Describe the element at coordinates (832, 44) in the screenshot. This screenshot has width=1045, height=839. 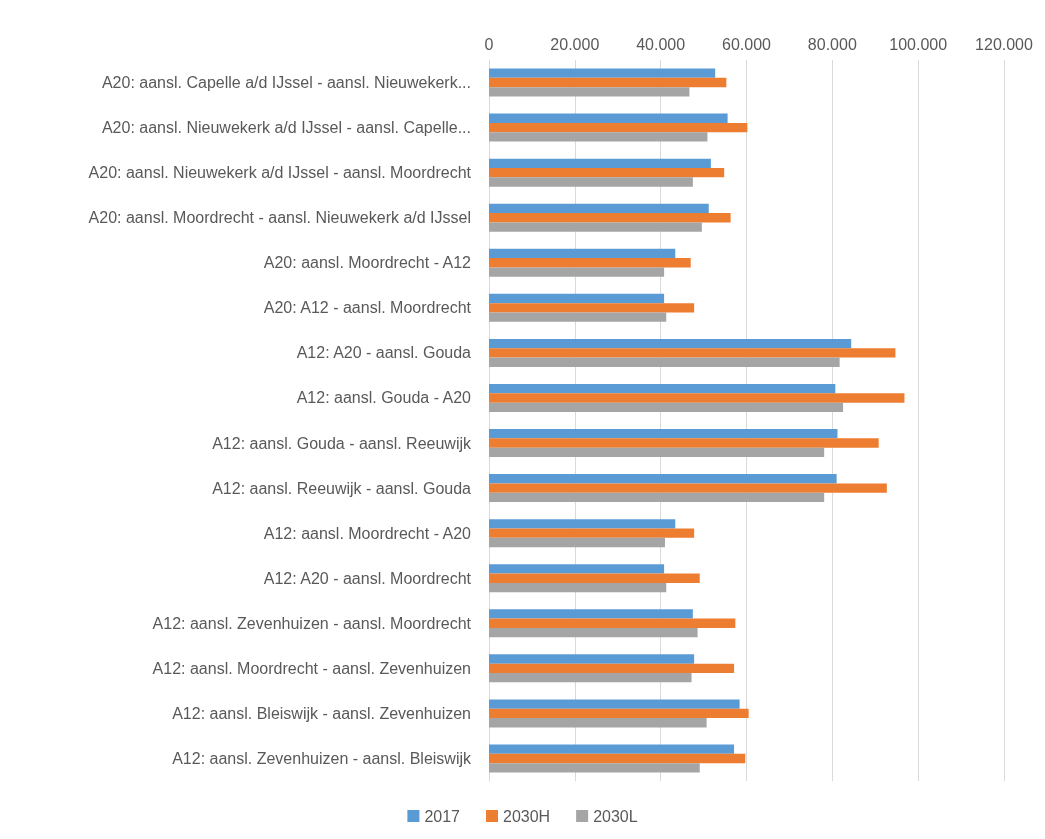
I see `x-tick-label: 80.000` at that location.